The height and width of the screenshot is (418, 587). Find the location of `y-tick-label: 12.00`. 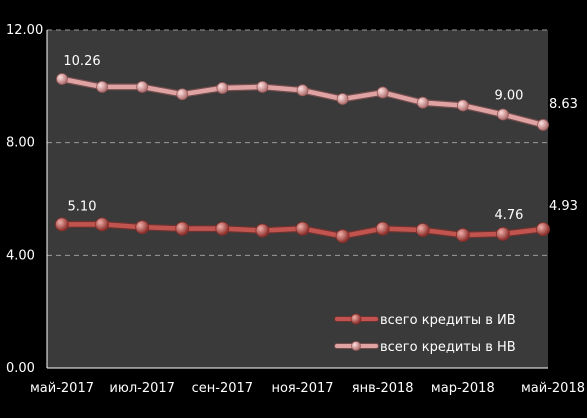

y-tick-label: 12.00 is located at coordinates (24, 30).